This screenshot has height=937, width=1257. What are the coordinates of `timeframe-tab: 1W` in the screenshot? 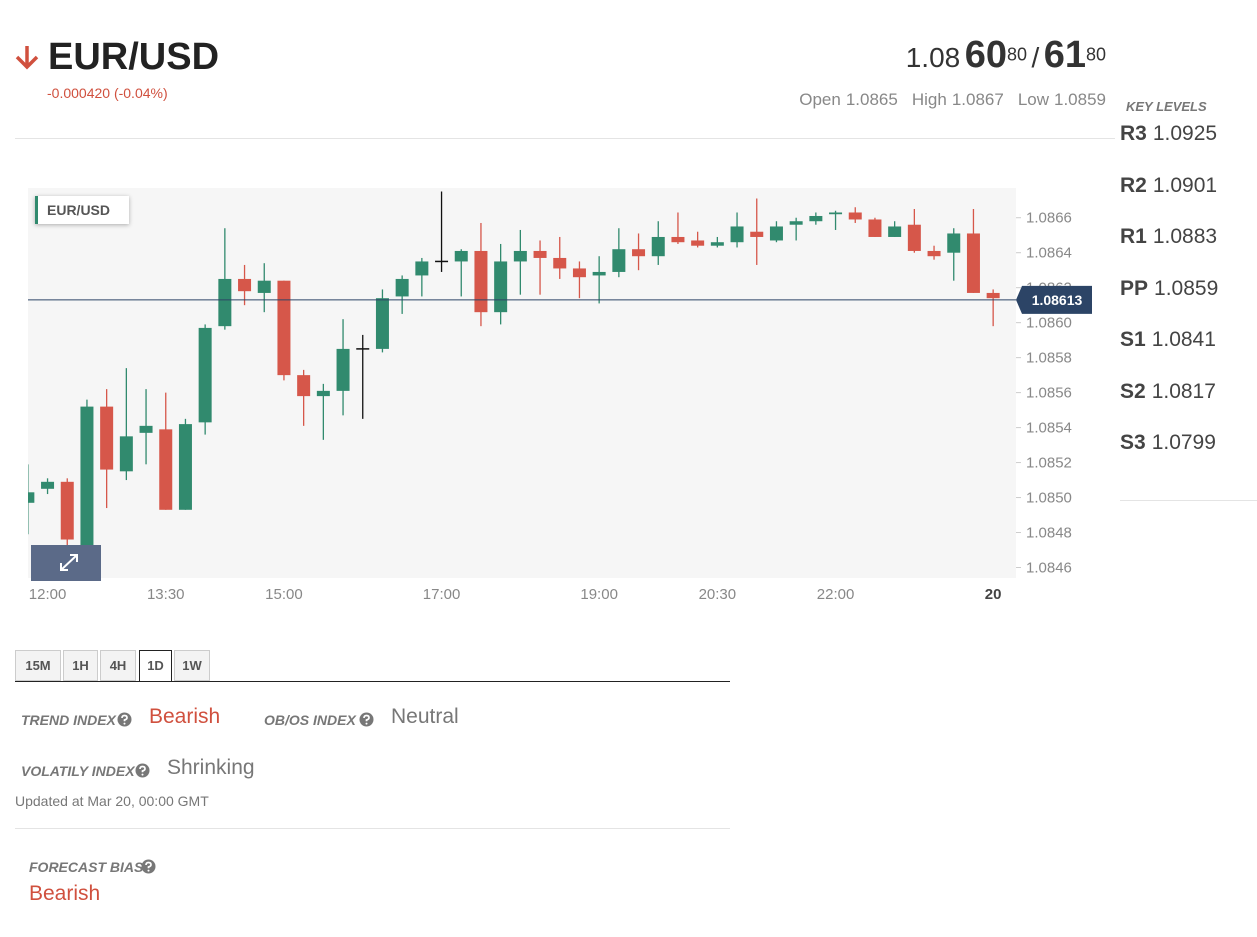 It's located at (192, 665).